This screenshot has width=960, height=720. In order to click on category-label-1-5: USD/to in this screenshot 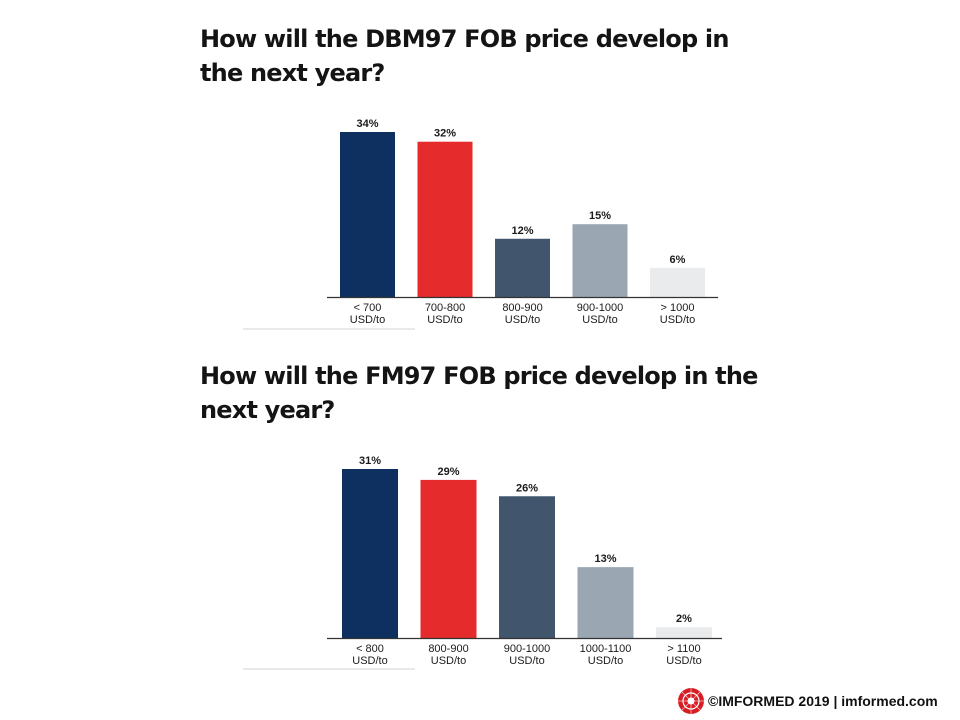, I will do `click(677, 320)`.